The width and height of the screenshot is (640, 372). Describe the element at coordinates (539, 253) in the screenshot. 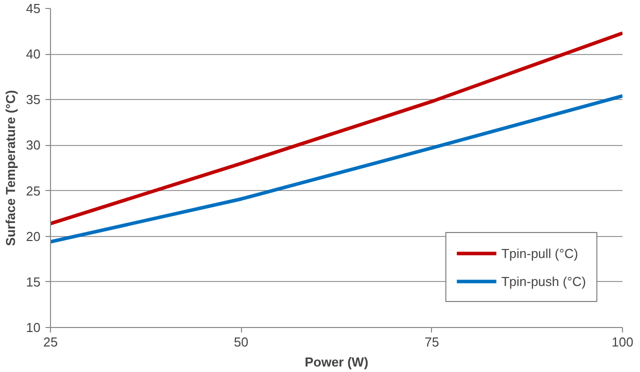

I see `legend-label: Tpin-pull (°C)` at that location.